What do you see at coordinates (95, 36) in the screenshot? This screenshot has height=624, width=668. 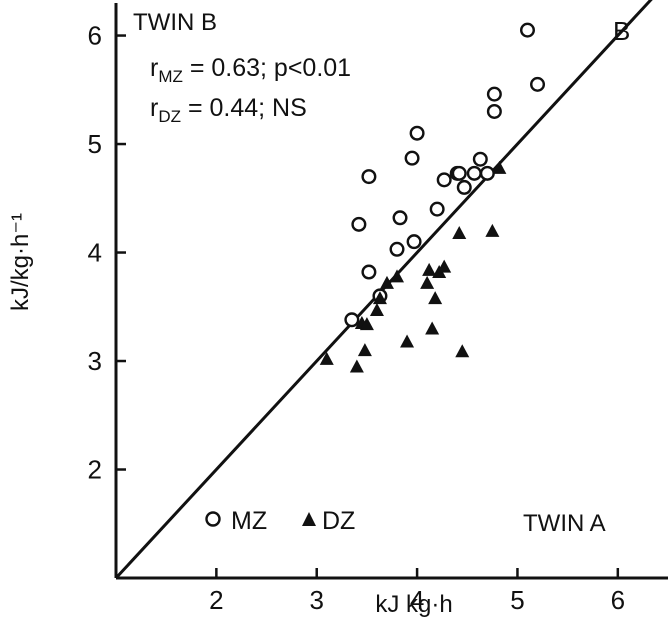 I see `y-tick-label: 6` at bounding box center [95, 36].